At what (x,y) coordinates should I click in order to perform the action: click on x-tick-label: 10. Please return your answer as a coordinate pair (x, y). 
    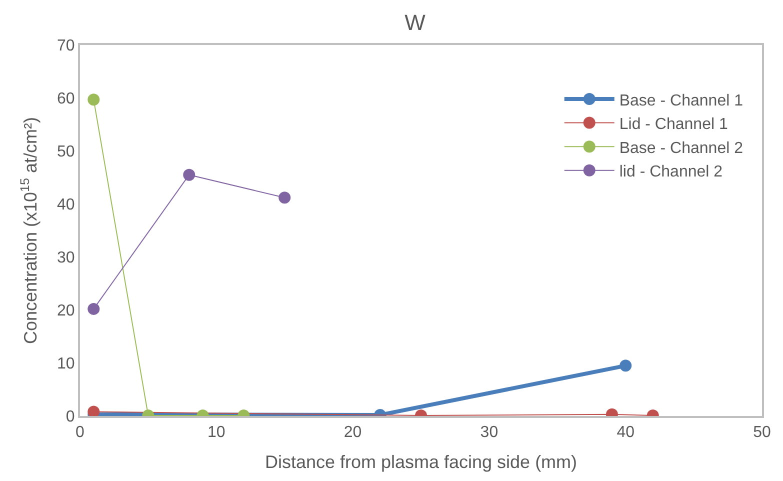
    Looking at the image, I should click on (217, 433).